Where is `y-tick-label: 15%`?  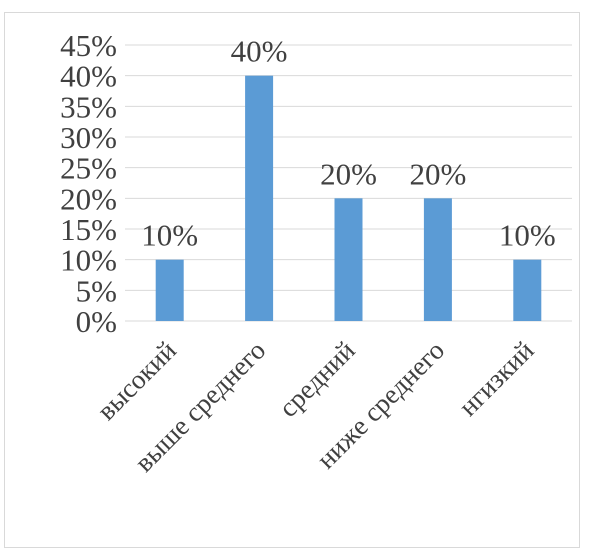
y-tick-label: 15% is located at coordinates (88, 229).